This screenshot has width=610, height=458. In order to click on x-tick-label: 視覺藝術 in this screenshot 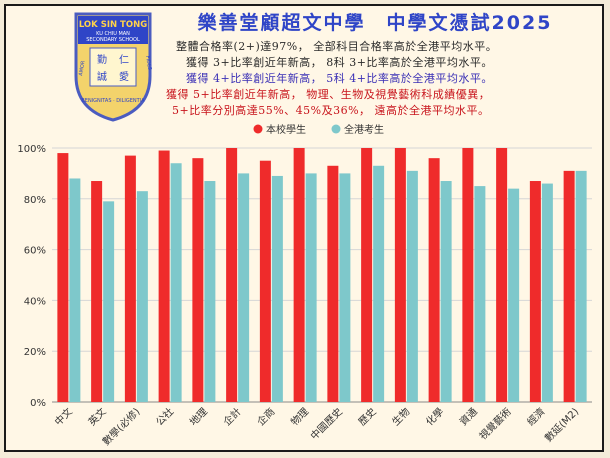, I will do `click(494, 423)`.